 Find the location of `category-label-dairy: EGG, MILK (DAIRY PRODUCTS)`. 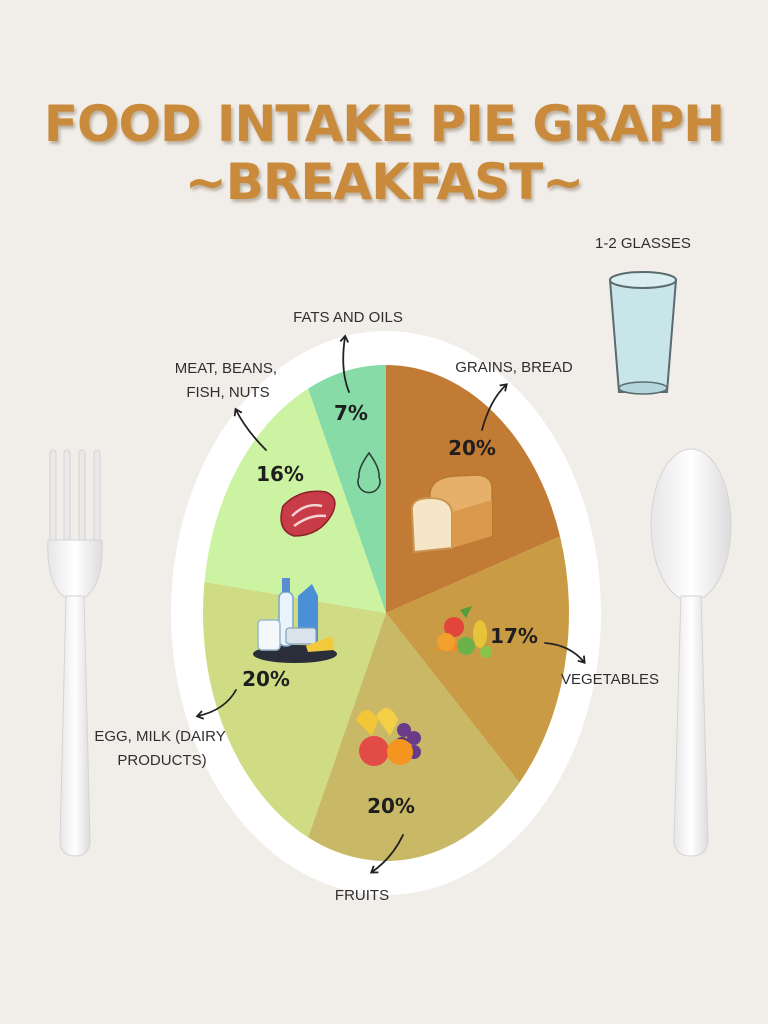

category-label-dairy: EGG, MILK (DAIRY PRODUCTS) is located at coordinates (161, 748).